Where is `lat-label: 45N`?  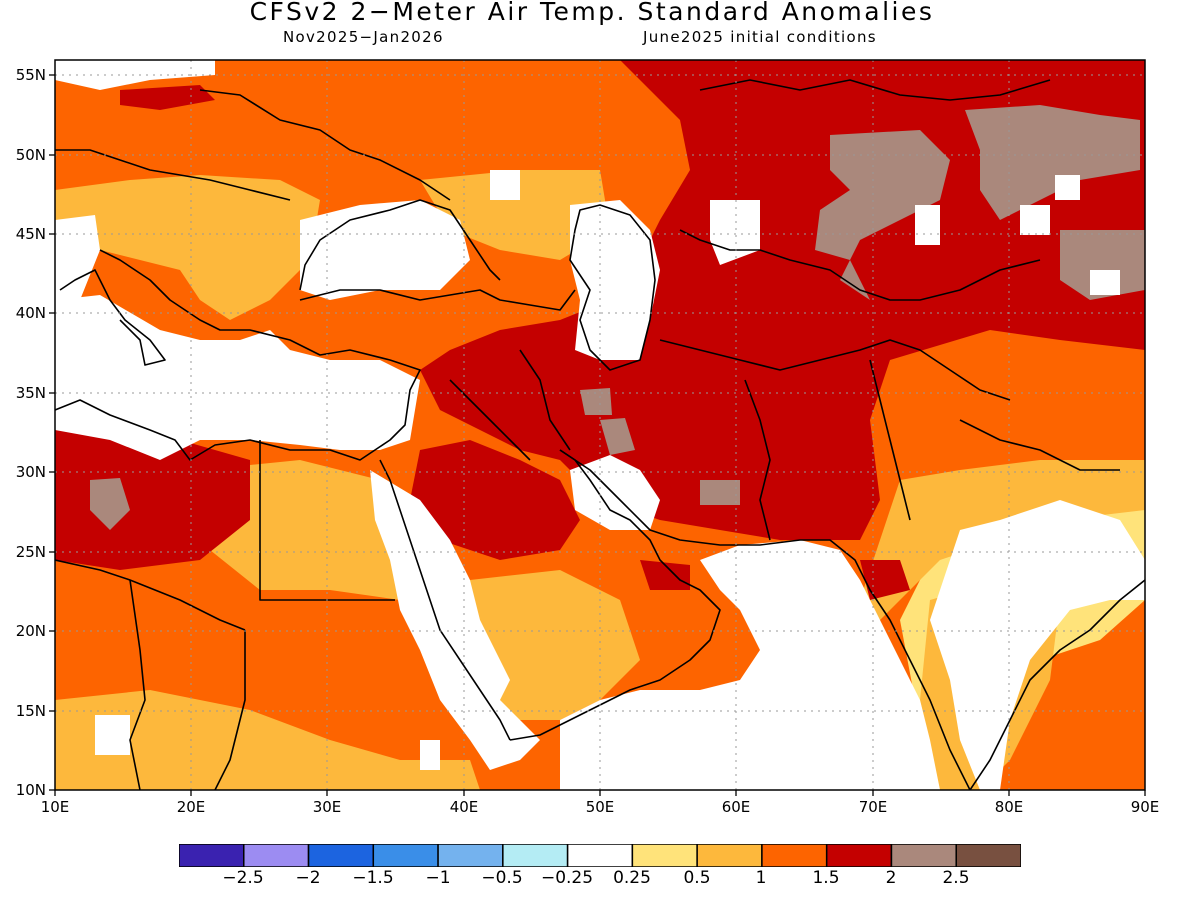
lat-label: 45N is located at coordinates (31, 234).